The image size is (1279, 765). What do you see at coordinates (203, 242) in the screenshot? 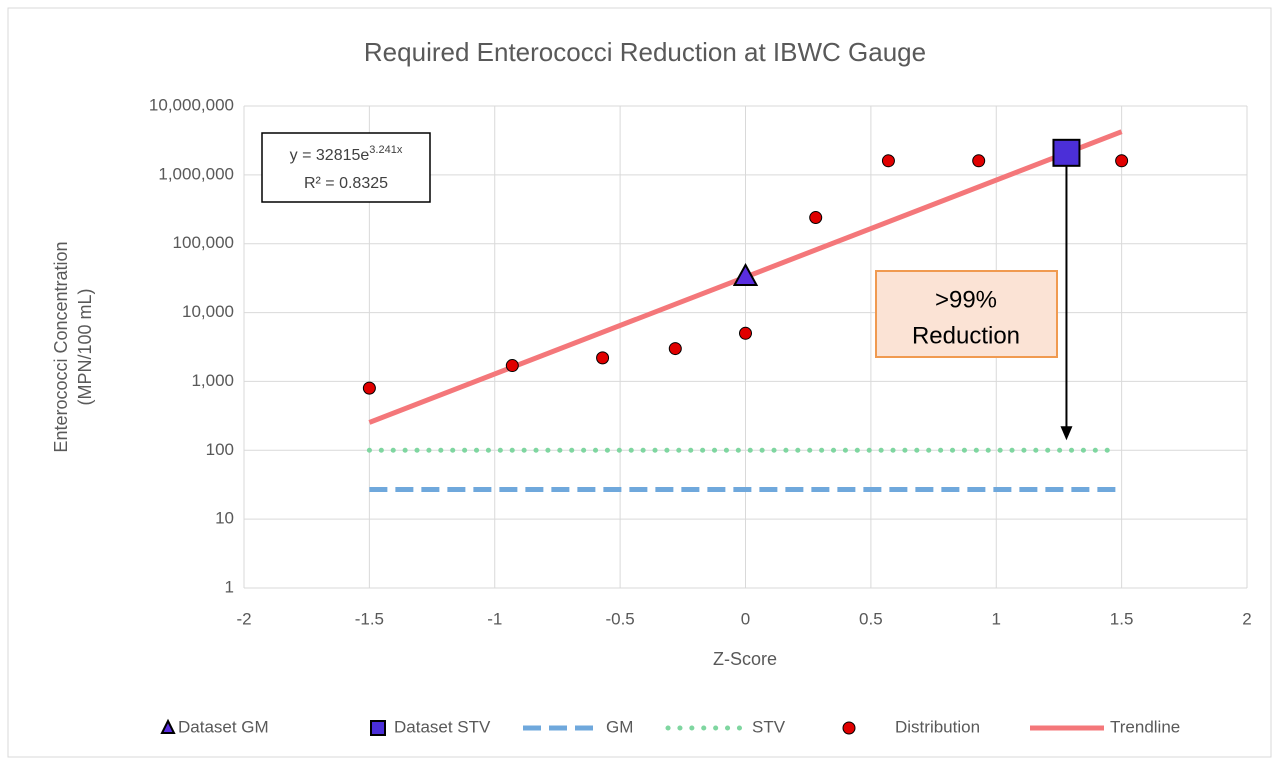
I see `y-tick-label: 100,000` at bounding box center [203, 242].